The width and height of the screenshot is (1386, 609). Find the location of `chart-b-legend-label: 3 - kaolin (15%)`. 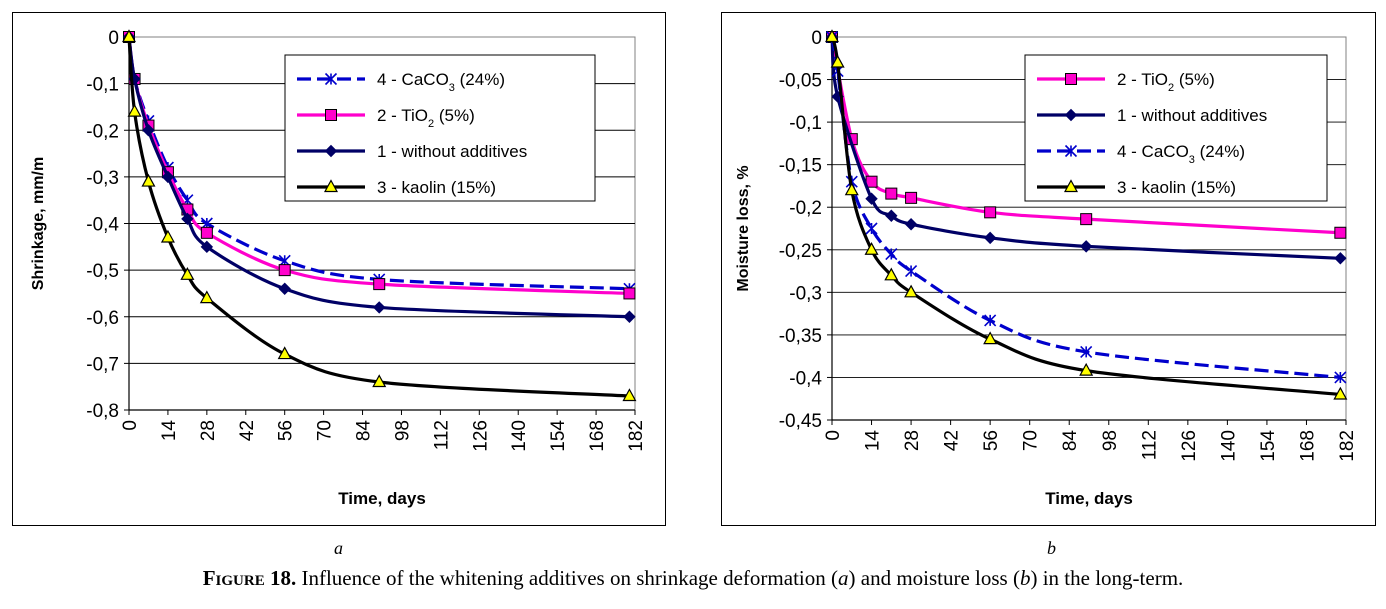

chart-b-legend-label: 3 - kaolin (15%) is located at coordinates (1176, 187).